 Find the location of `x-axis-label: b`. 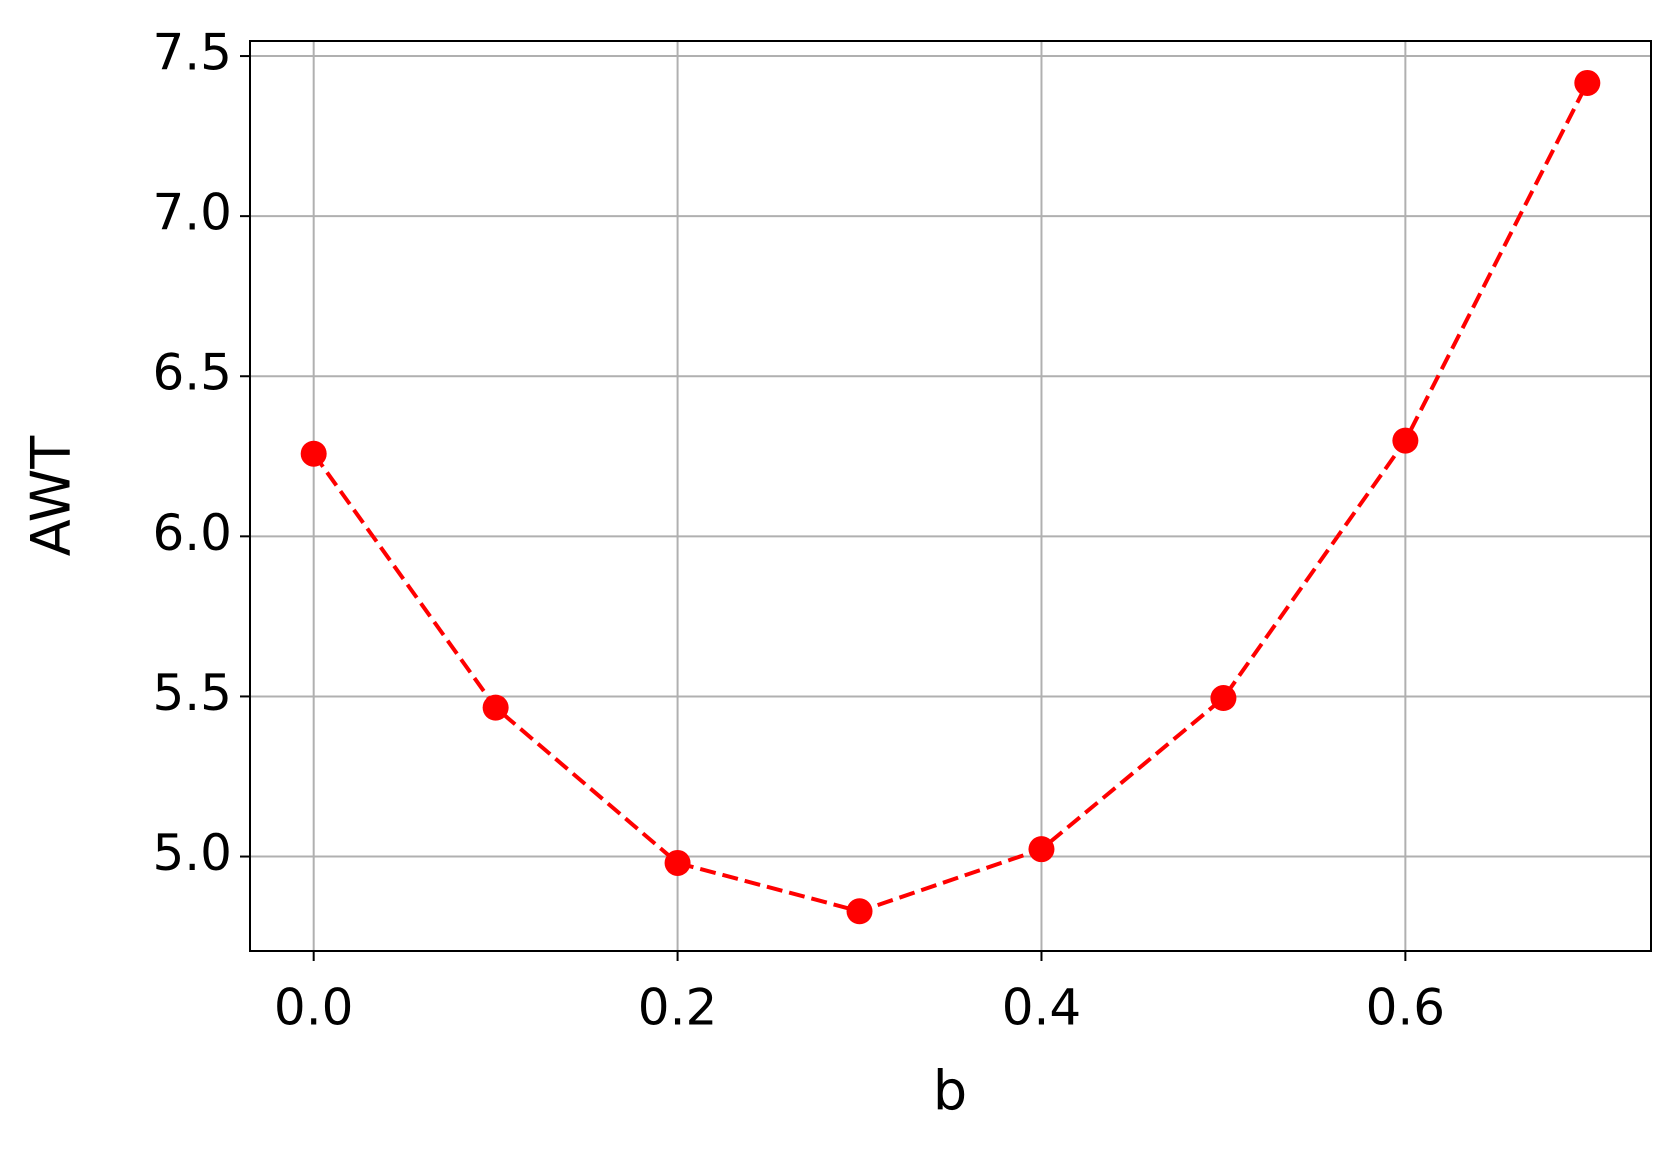

x-axis-label: b is located at coordinates (950, 1091).